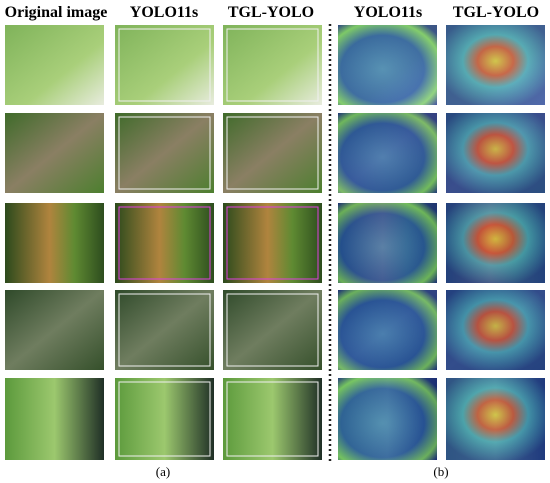  Describe the element at coordinates (56, 12) in the screenshot. I see `column-header: Original image` at that location.